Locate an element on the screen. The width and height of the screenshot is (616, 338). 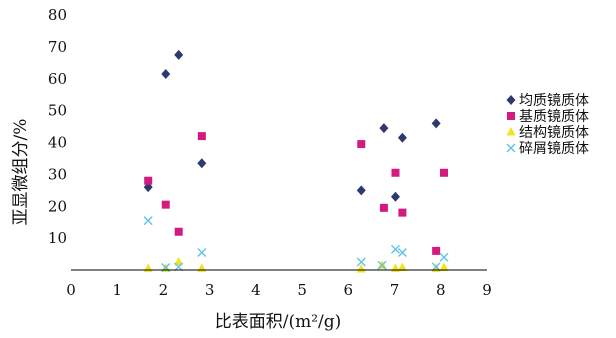
y-tick-label: 40 is located at coordinates (57, 143).